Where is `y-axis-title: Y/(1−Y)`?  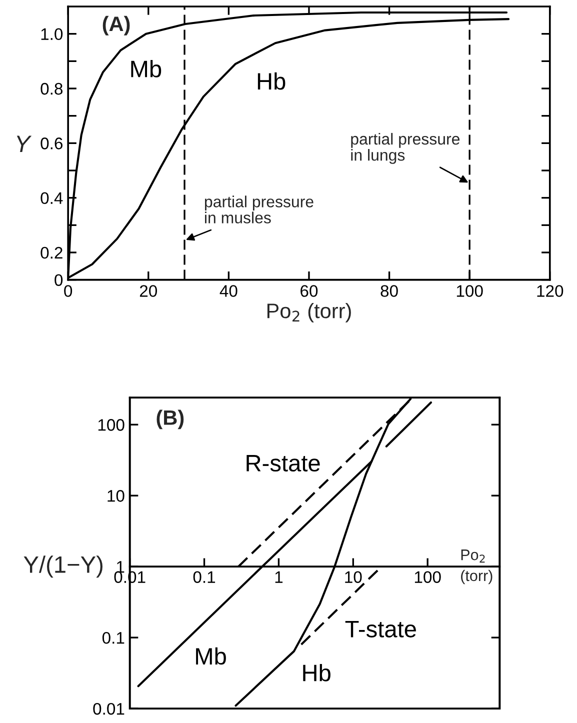
y-axis-title: Y/(1−Y) is located at coordinates (63, 567).